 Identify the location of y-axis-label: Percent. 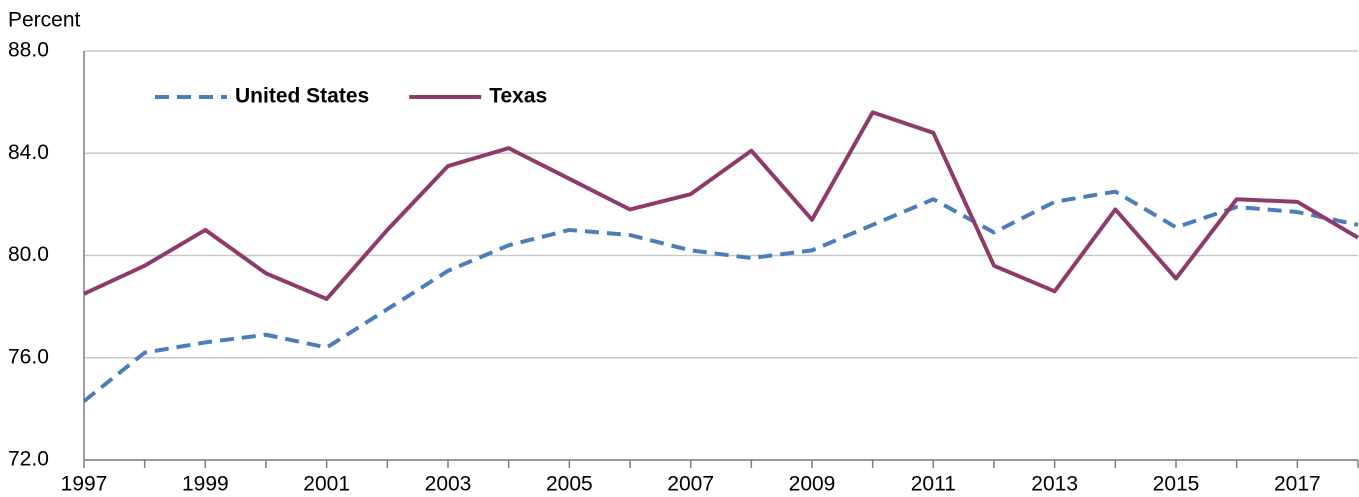
(44, 20).